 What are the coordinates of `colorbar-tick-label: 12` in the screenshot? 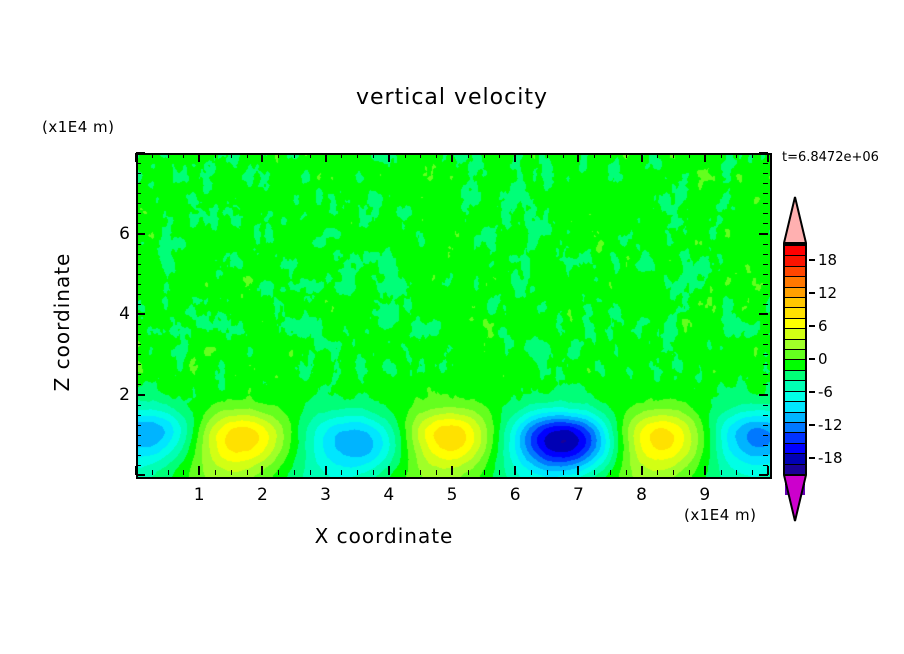 It's located at (828, 293).